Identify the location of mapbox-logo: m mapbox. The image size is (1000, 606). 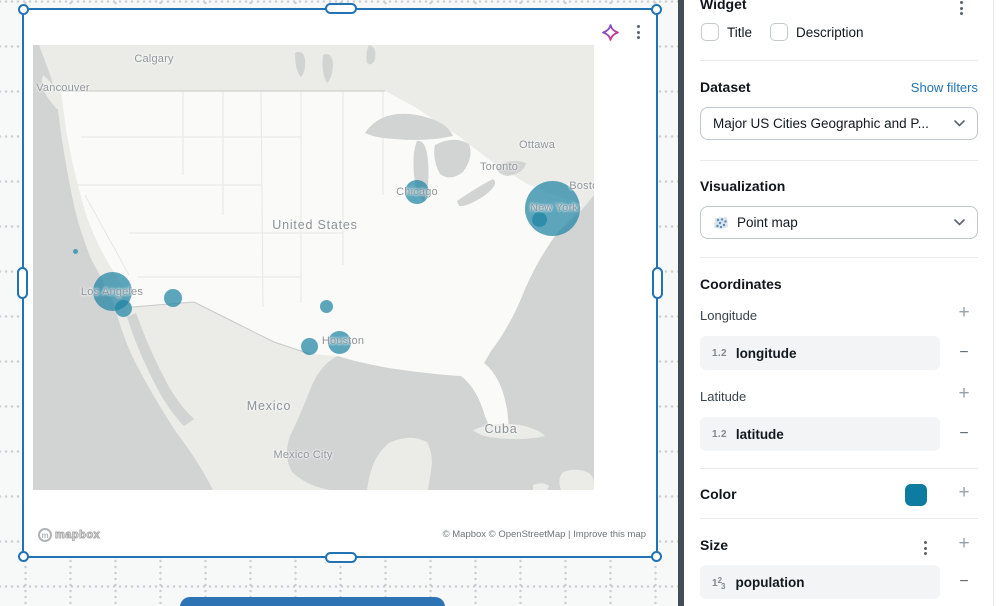
(69, 535).